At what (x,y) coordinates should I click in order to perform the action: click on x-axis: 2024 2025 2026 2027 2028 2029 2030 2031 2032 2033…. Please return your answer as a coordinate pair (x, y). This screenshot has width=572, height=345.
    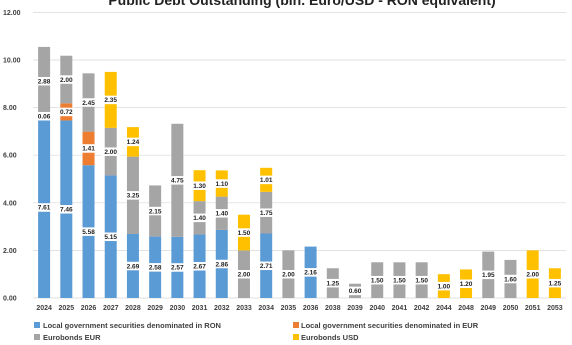
    Looking at the image, I should click on (299, 308).